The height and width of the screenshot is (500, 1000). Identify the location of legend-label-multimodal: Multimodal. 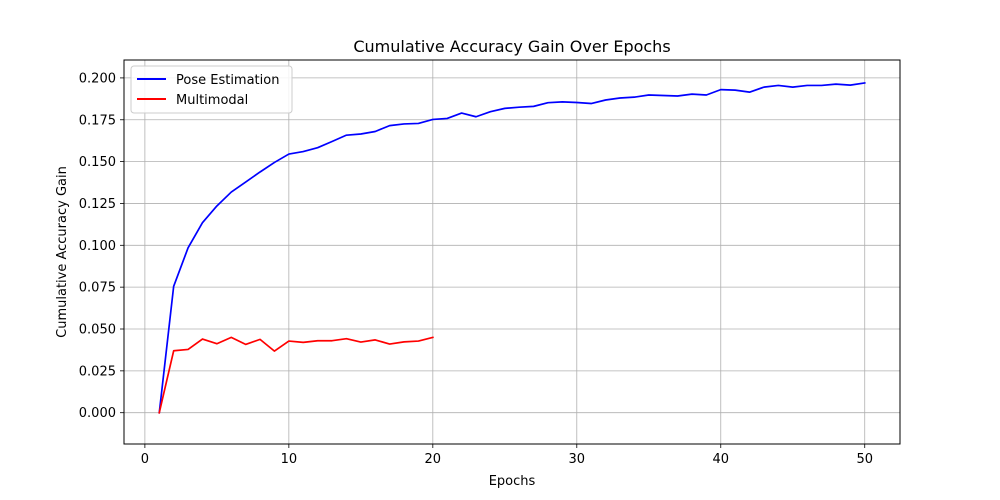
(212, 100).